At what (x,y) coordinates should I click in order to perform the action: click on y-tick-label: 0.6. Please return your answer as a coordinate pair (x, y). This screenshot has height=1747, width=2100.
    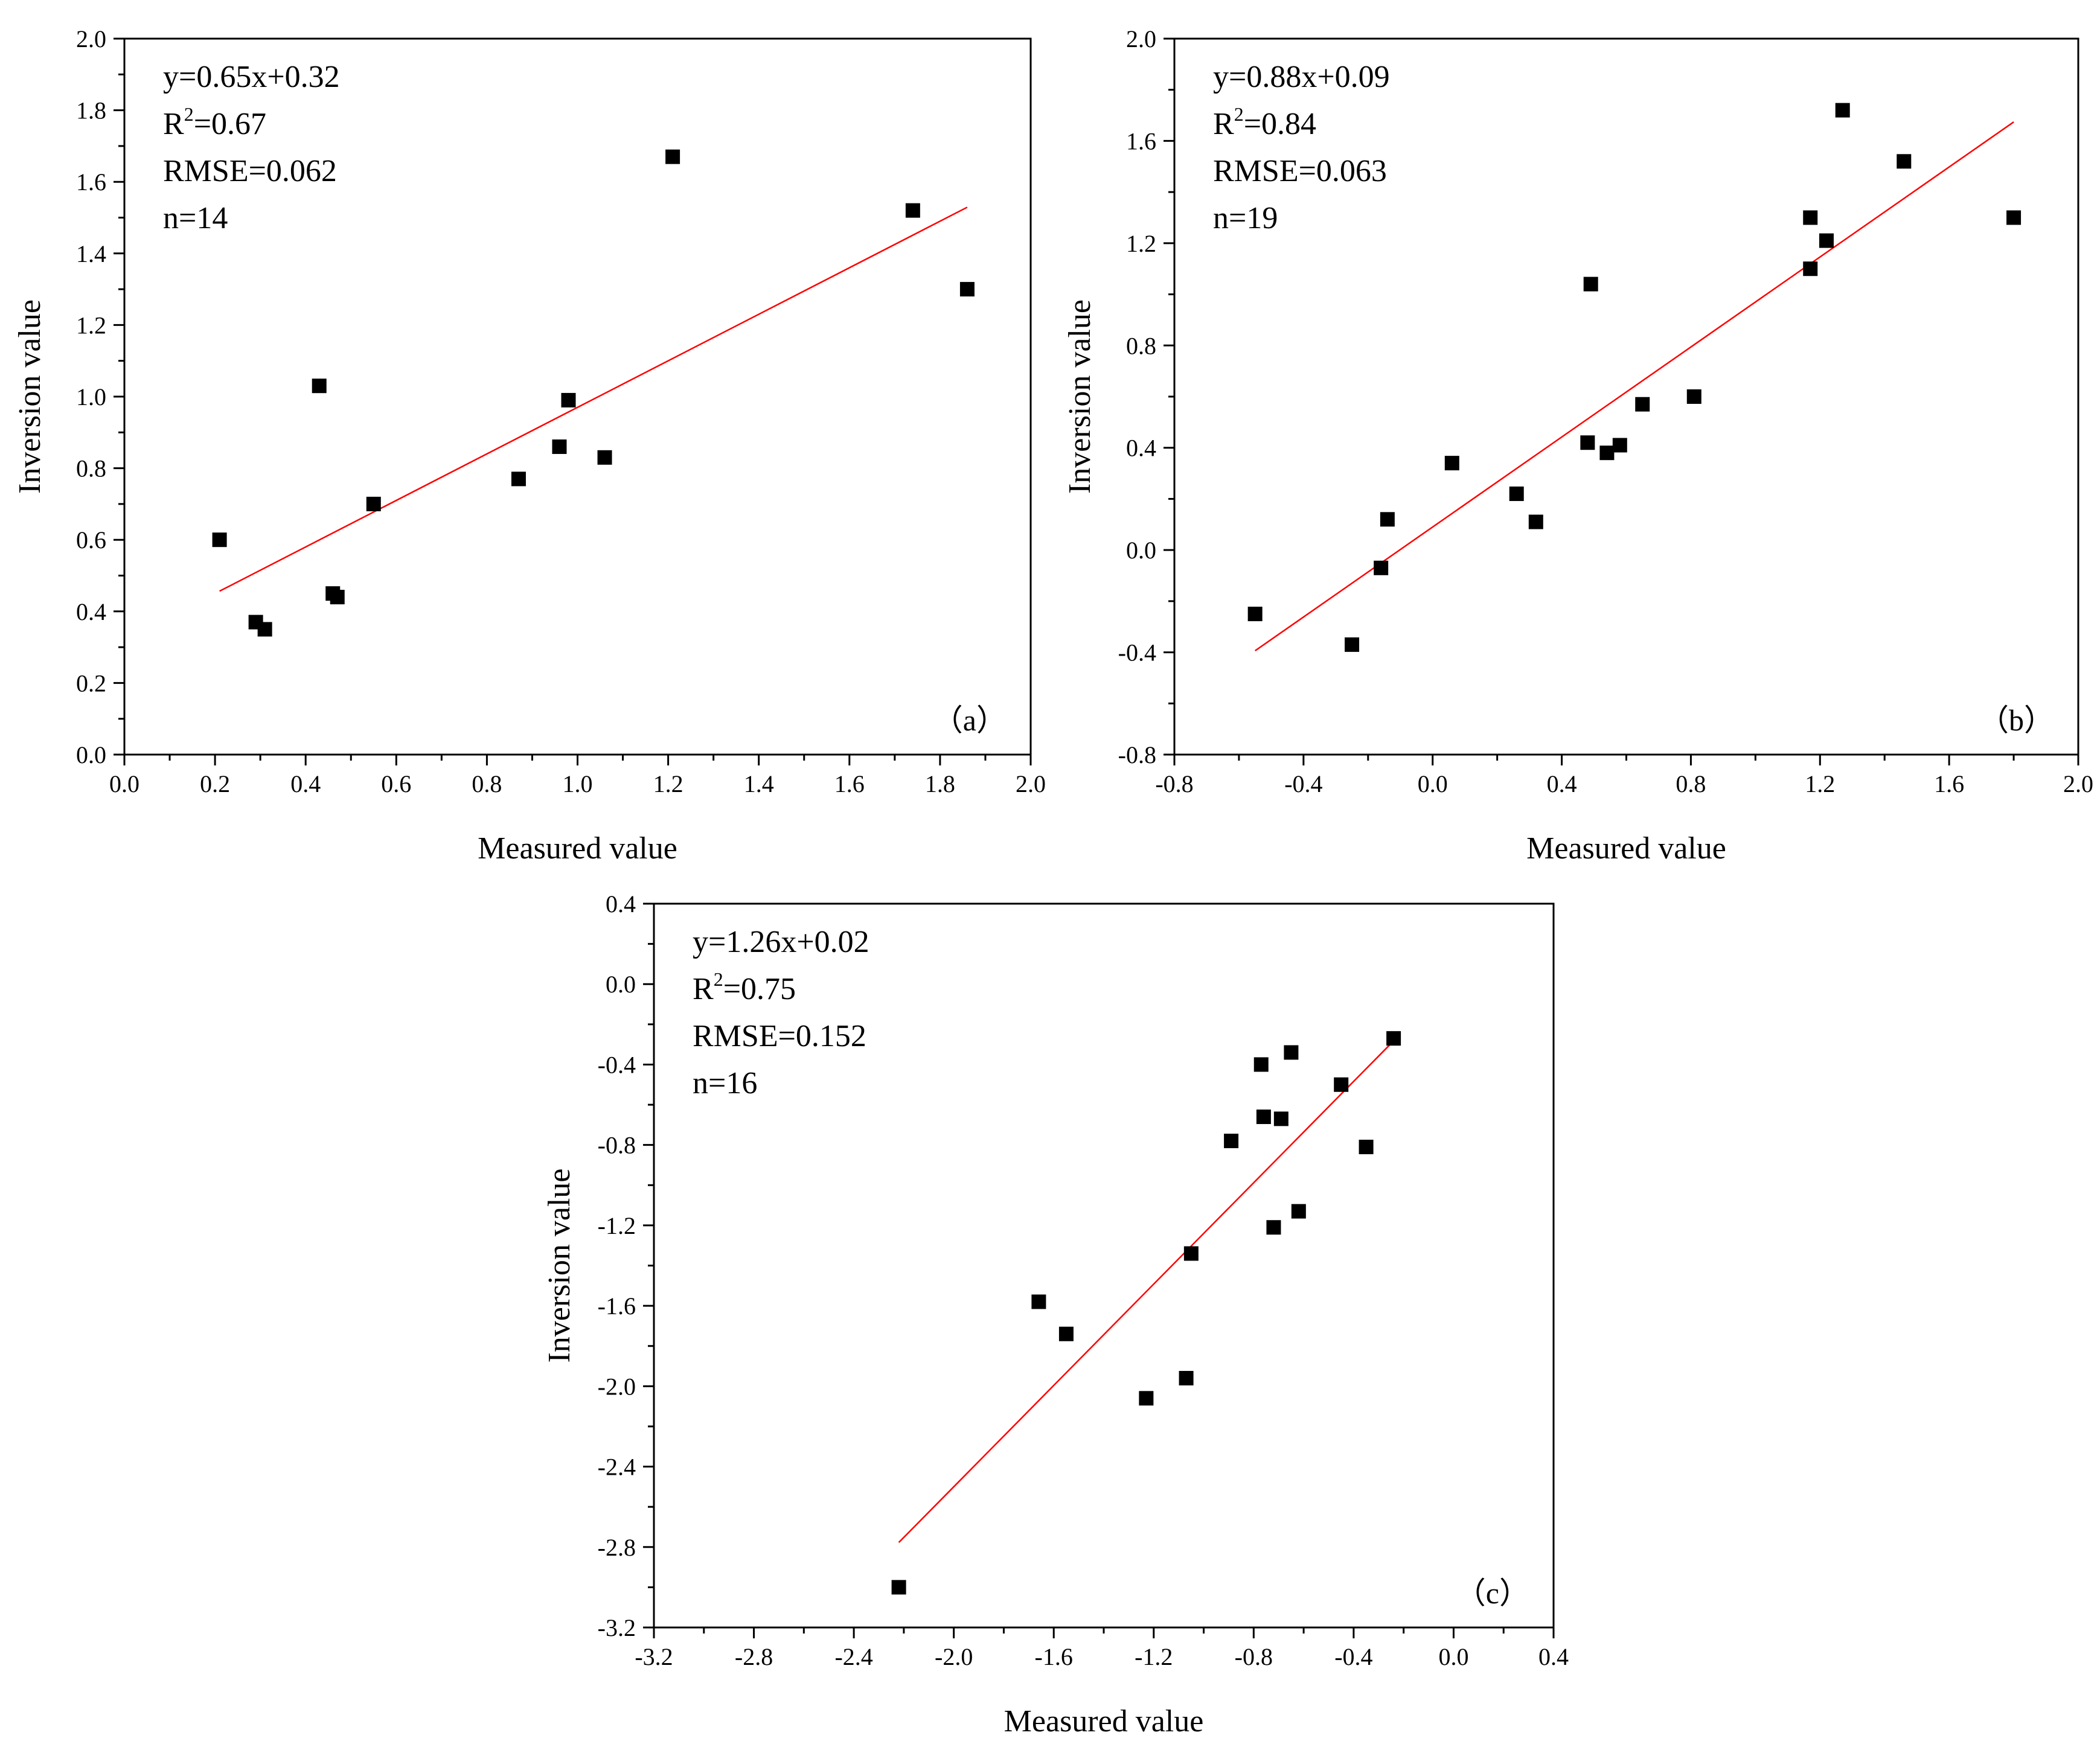
    Looking at the image, I should click on (91, 540).